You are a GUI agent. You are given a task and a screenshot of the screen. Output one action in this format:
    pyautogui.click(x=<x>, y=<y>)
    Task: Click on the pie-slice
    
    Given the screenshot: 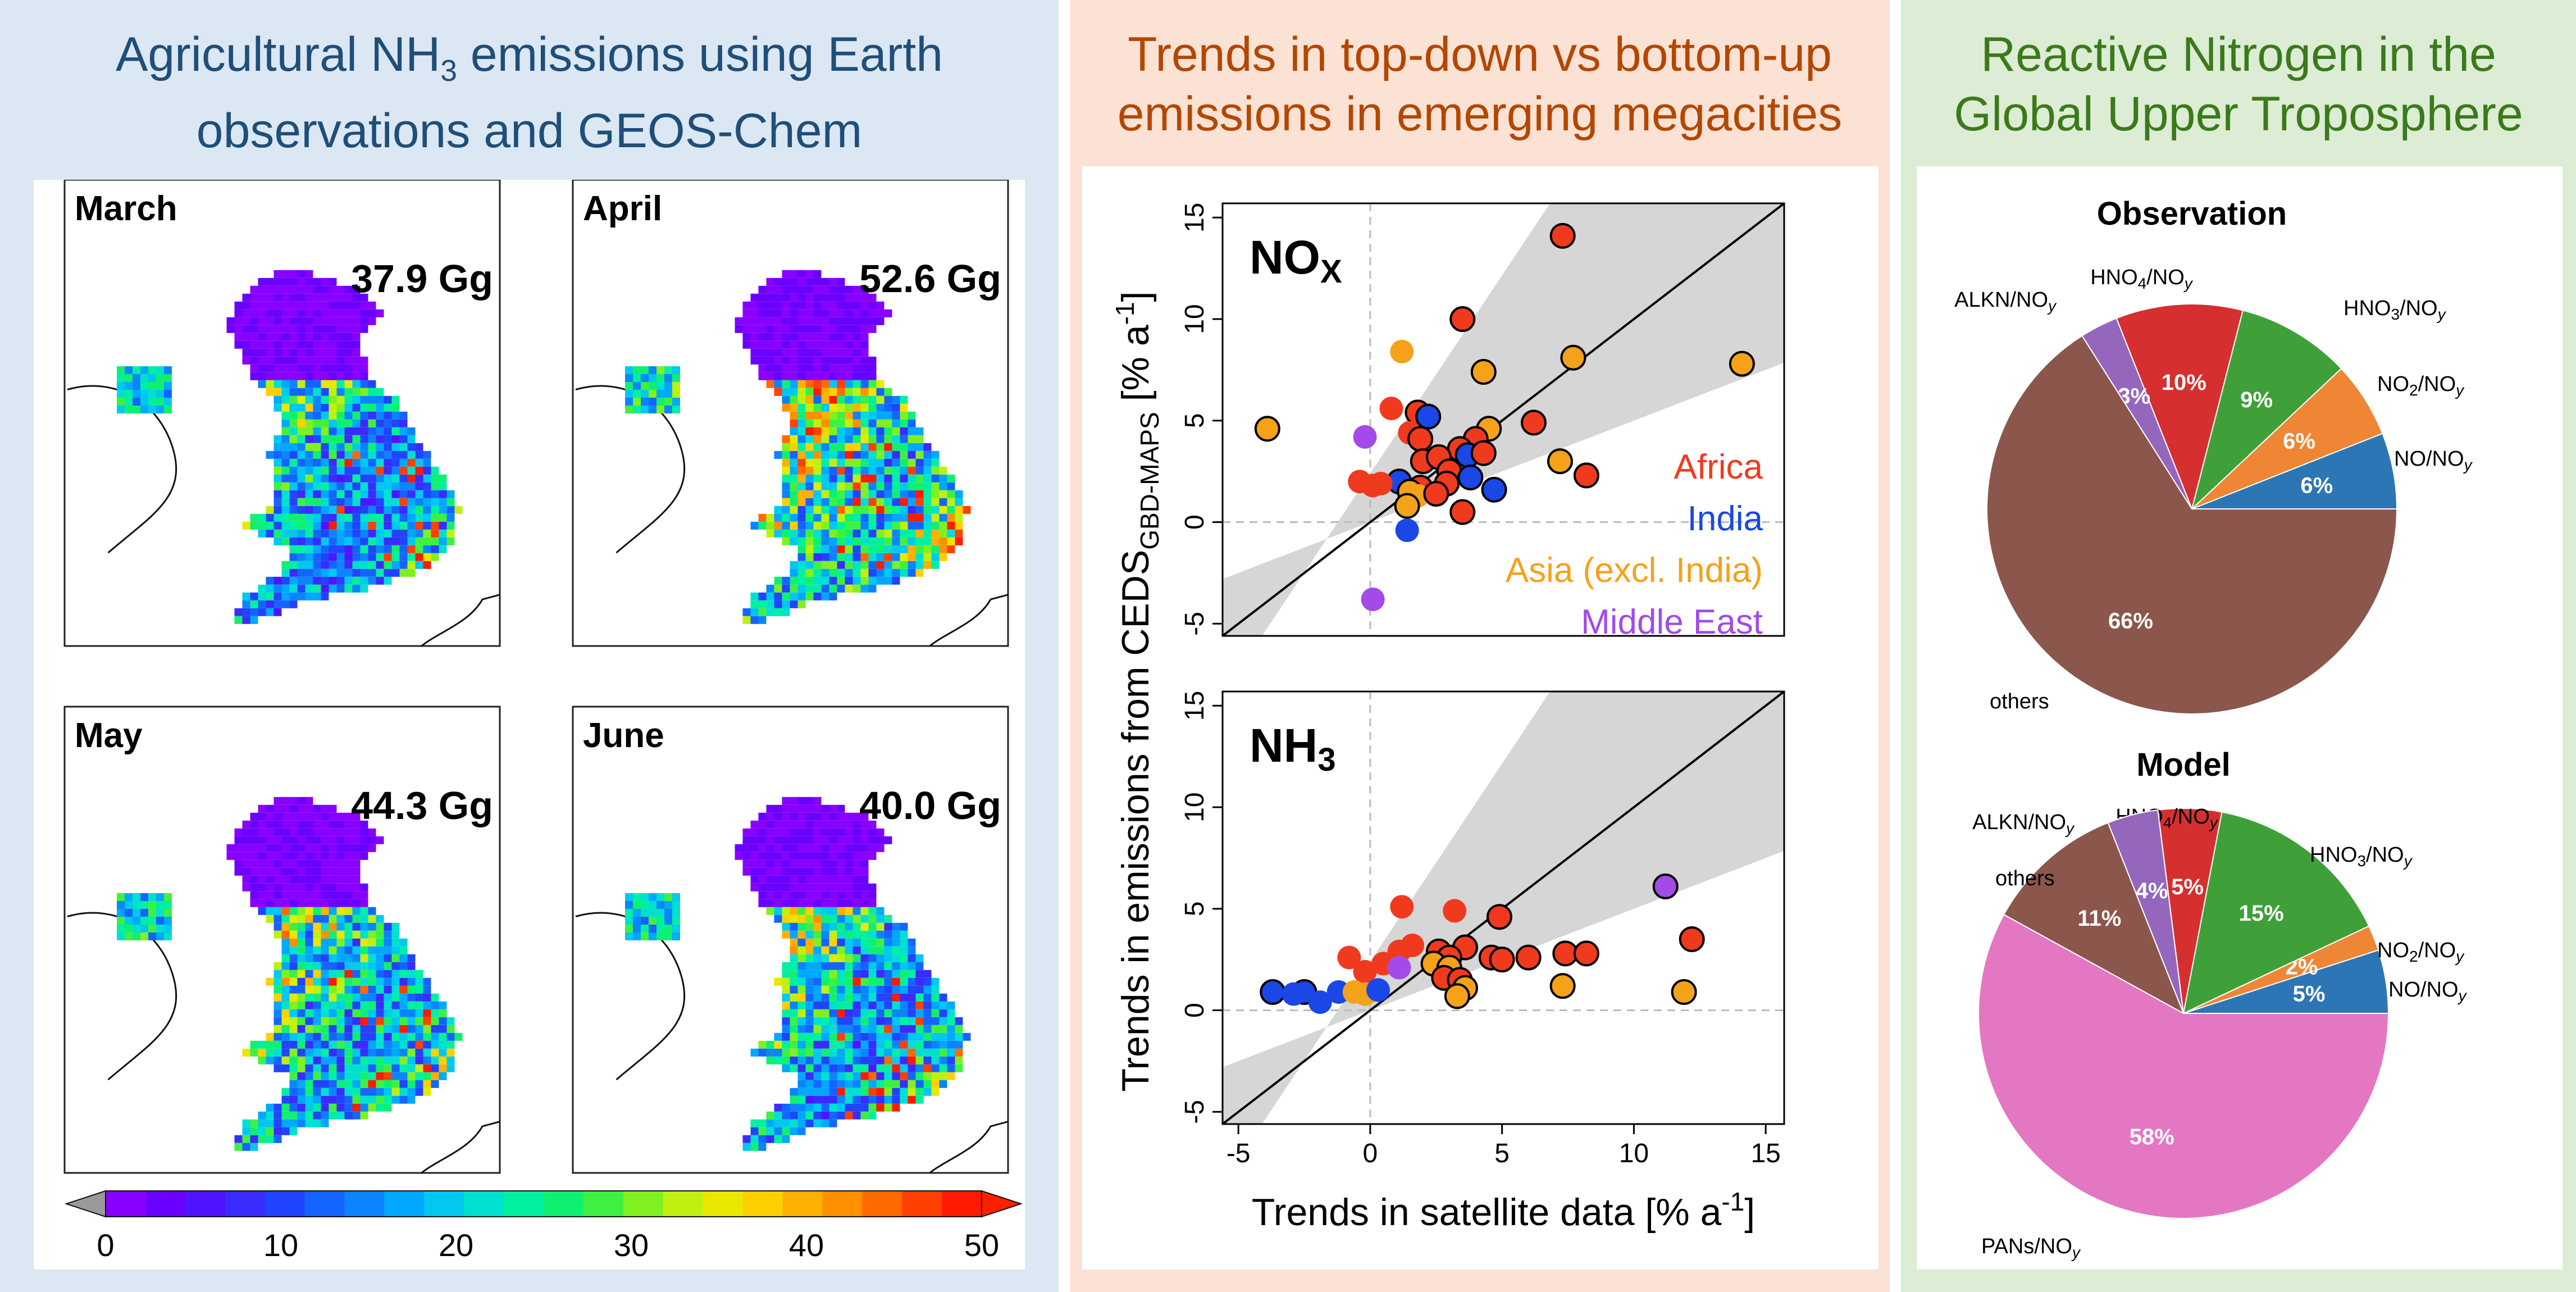 What is the action you would take?
    pyautogui.click(x=2094, y=918)
    